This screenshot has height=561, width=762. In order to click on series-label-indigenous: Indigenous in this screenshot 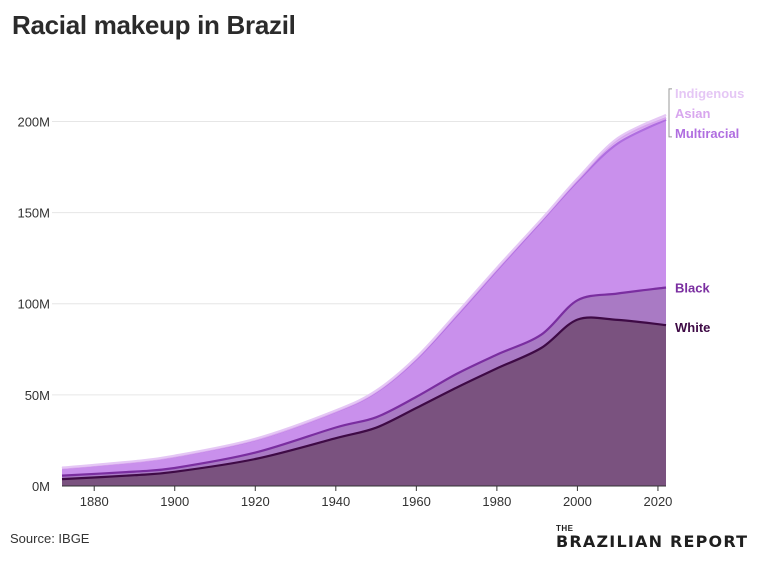, I will do `click(709, 93)`.